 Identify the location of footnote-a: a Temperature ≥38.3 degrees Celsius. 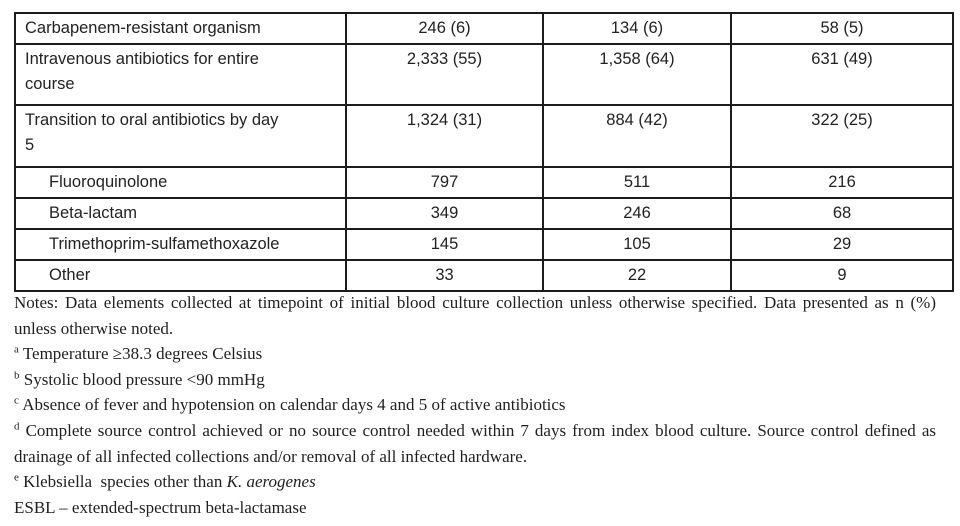
(475, 354).